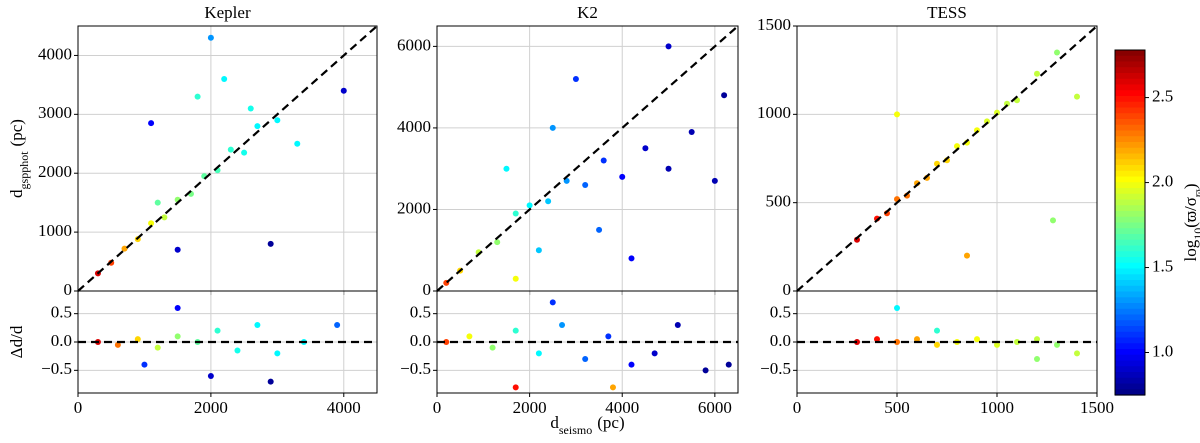 The width and height of the screenshot is (1200, 443). Describe the element at coordinates (1162, 350) in the screenshot. I see `colorbar-tick-label: 1.0` at that location.